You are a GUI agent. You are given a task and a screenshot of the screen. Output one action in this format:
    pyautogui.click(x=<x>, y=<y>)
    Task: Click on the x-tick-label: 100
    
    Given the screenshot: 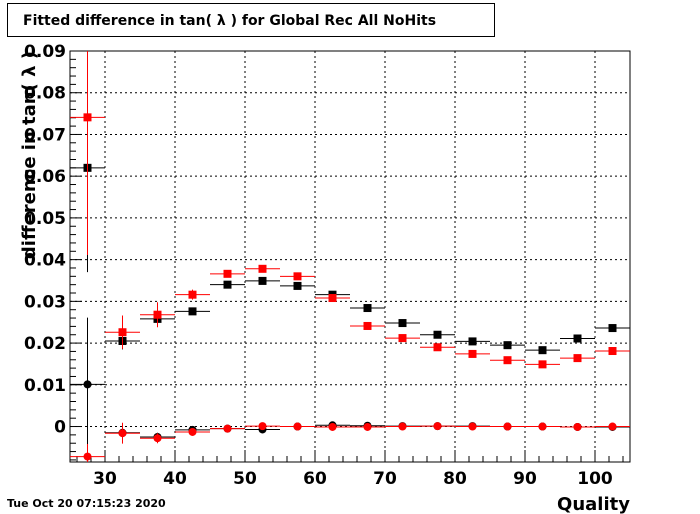 What is the action you would take?
    pyautogui.click(x=595, y=479)
    